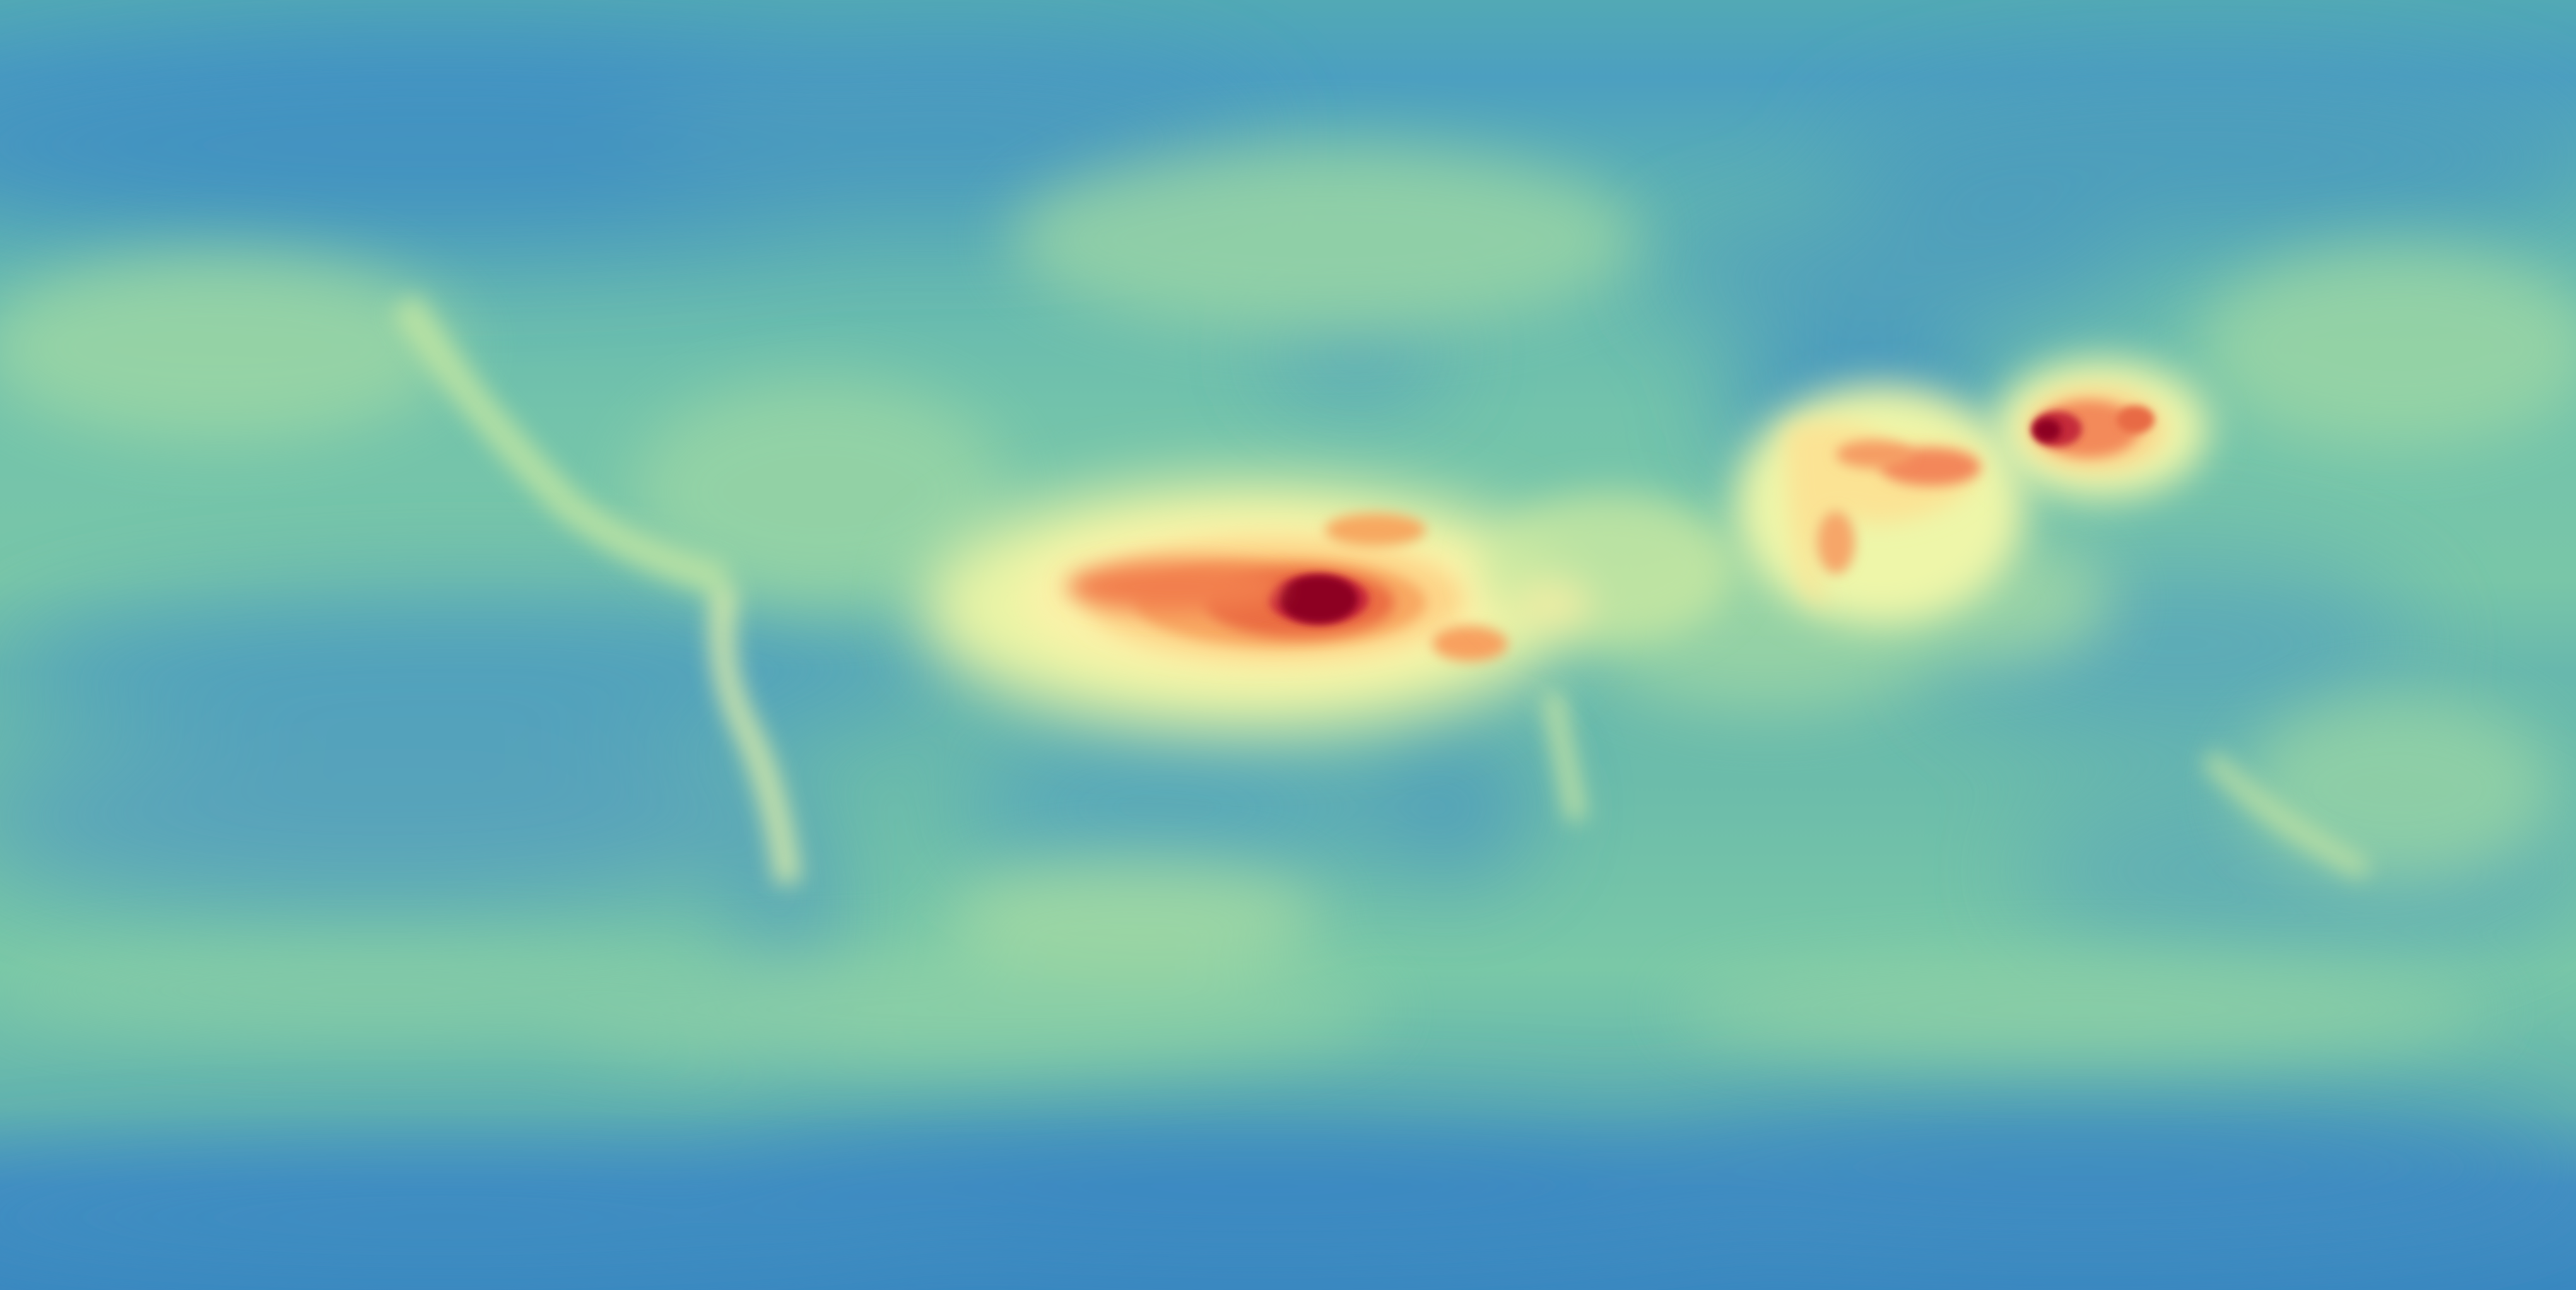  Describe the element at coordinates (1249, 605) in the screenshot. I see `saharan-dust-plume` at that location.